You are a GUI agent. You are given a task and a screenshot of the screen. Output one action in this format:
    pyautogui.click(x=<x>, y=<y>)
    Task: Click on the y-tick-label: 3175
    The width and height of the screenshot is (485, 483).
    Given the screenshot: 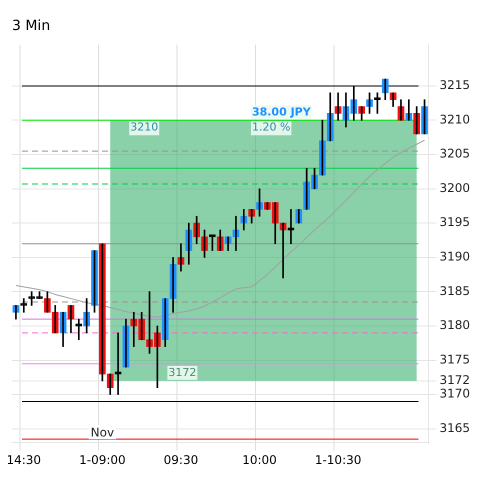 What is the action you would take?
    pyautogui.click(x=454, y=359)
    